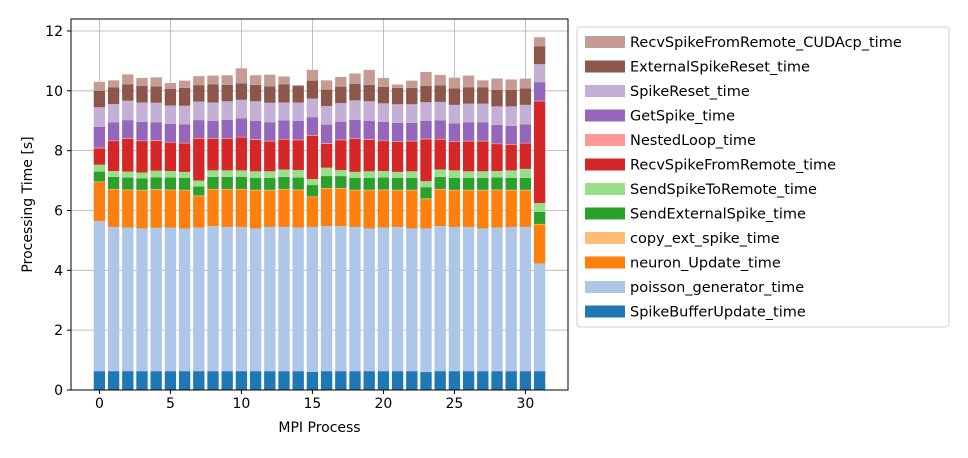  I want to click on legend-label: copy_ext_spike_time, so click(705, 239).